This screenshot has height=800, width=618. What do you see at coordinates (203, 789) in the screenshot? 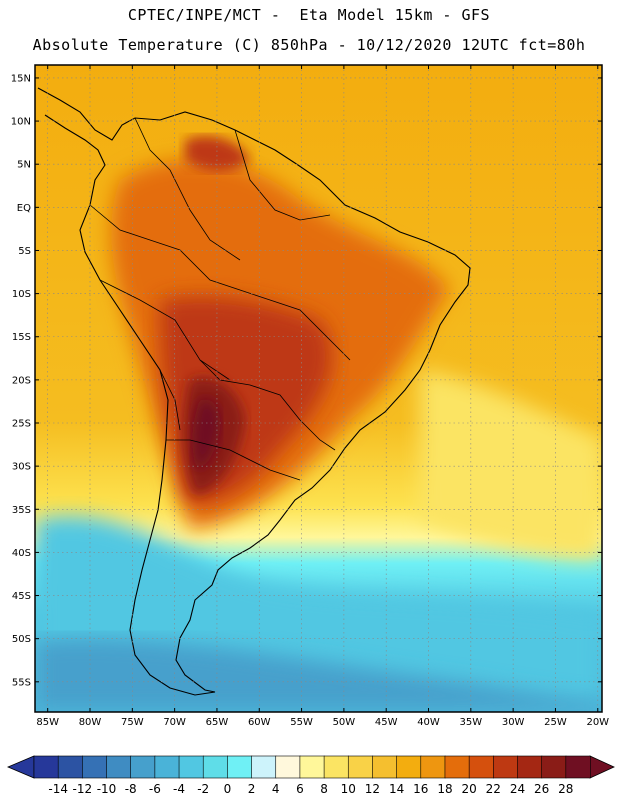
I see `colorbar-label: -2` at bounding box center [203, 789].